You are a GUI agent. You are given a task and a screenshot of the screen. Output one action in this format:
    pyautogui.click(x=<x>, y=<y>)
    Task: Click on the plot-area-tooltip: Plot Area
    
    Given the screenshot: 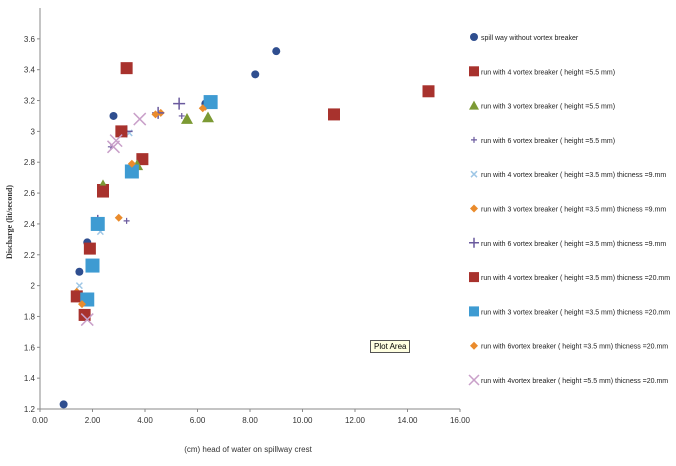 What is the action you would take?
    pyautogui.click(x=390, y=346)
    